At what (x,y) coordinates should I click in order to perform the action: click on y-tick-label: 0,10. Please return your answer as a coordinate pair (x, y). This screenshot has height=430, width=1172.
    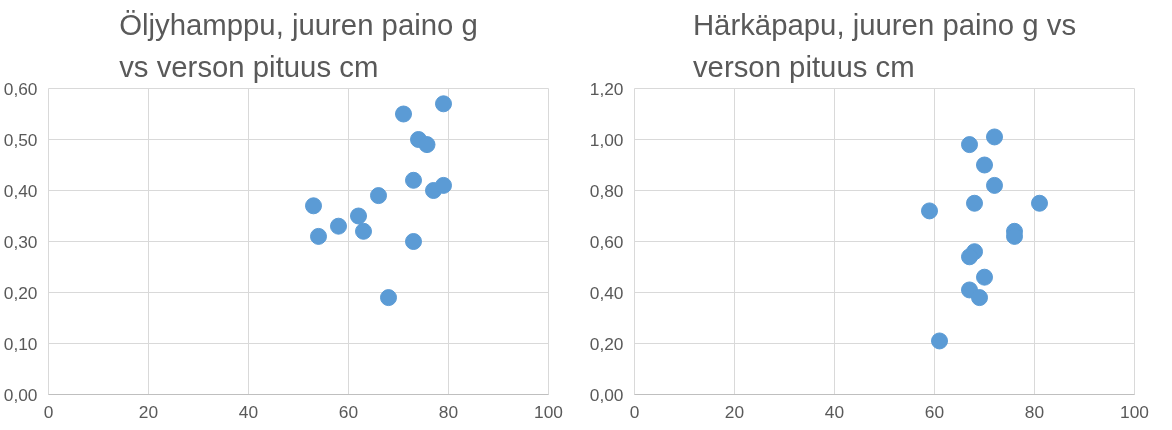
    Looking at the image, I should click on (20, 343).